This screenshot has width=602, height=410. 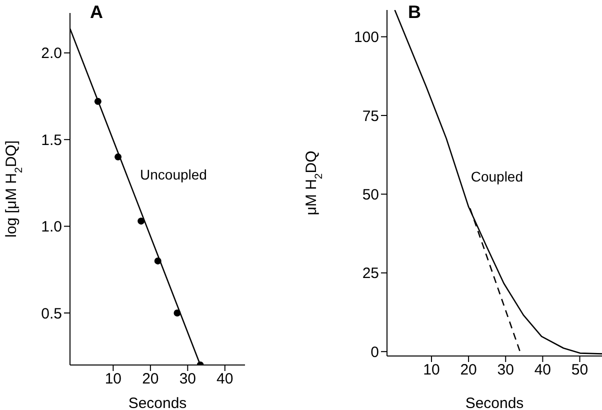 What do you see at coordinates (370, 195) in the screenshot?
I see `y-tick-label: 50` at bounding box center [370, 195].